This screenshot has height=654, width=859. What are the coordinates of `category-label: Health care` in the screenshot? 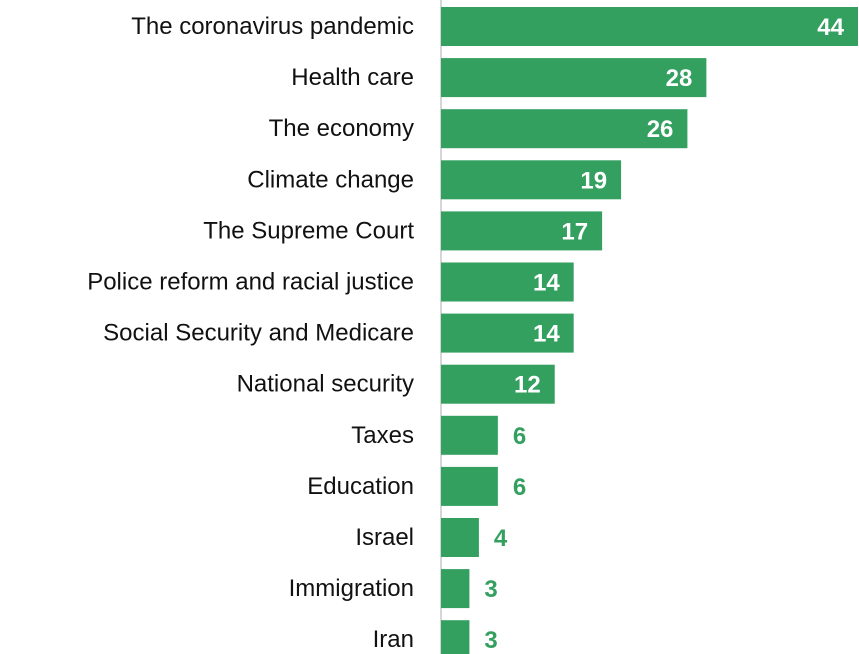 It's located at (352, 77).